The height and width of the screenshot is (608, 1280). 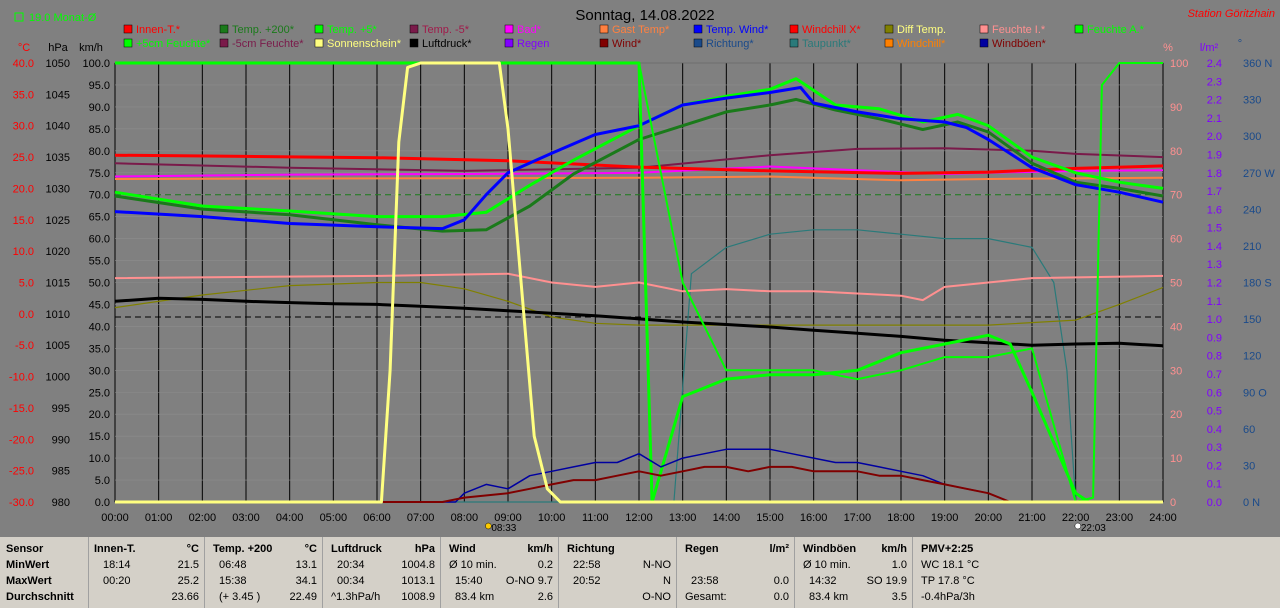 I want to click on unit-rain: l/m², so click(x=1209, y=48).